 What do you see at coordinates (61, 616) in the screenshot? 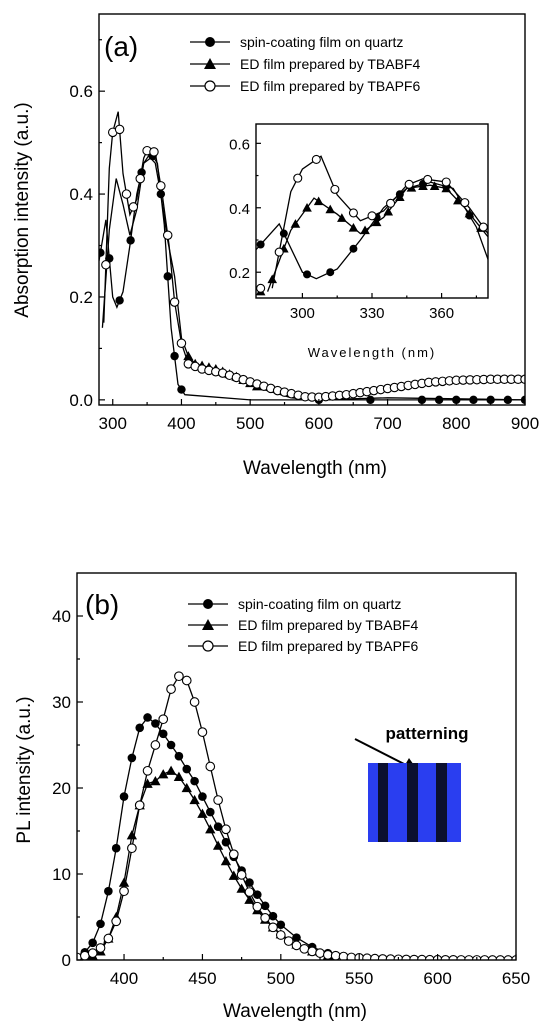
I see `y-tick-label: 40` at bounding box center [61, 616].